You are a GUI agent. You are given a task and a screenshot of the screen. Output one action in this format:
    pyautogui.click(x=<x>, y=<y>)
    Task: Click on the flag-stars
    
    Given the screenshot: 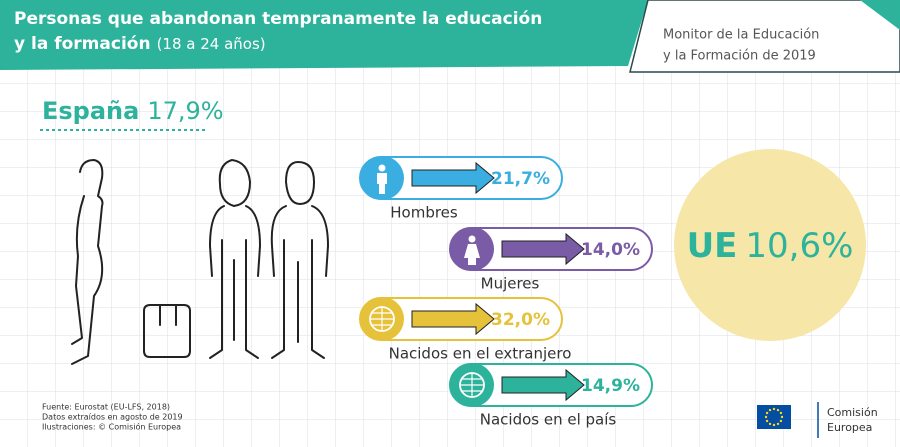 What is the action you would take?
    pyautogui.click(x=774, y=417)
    